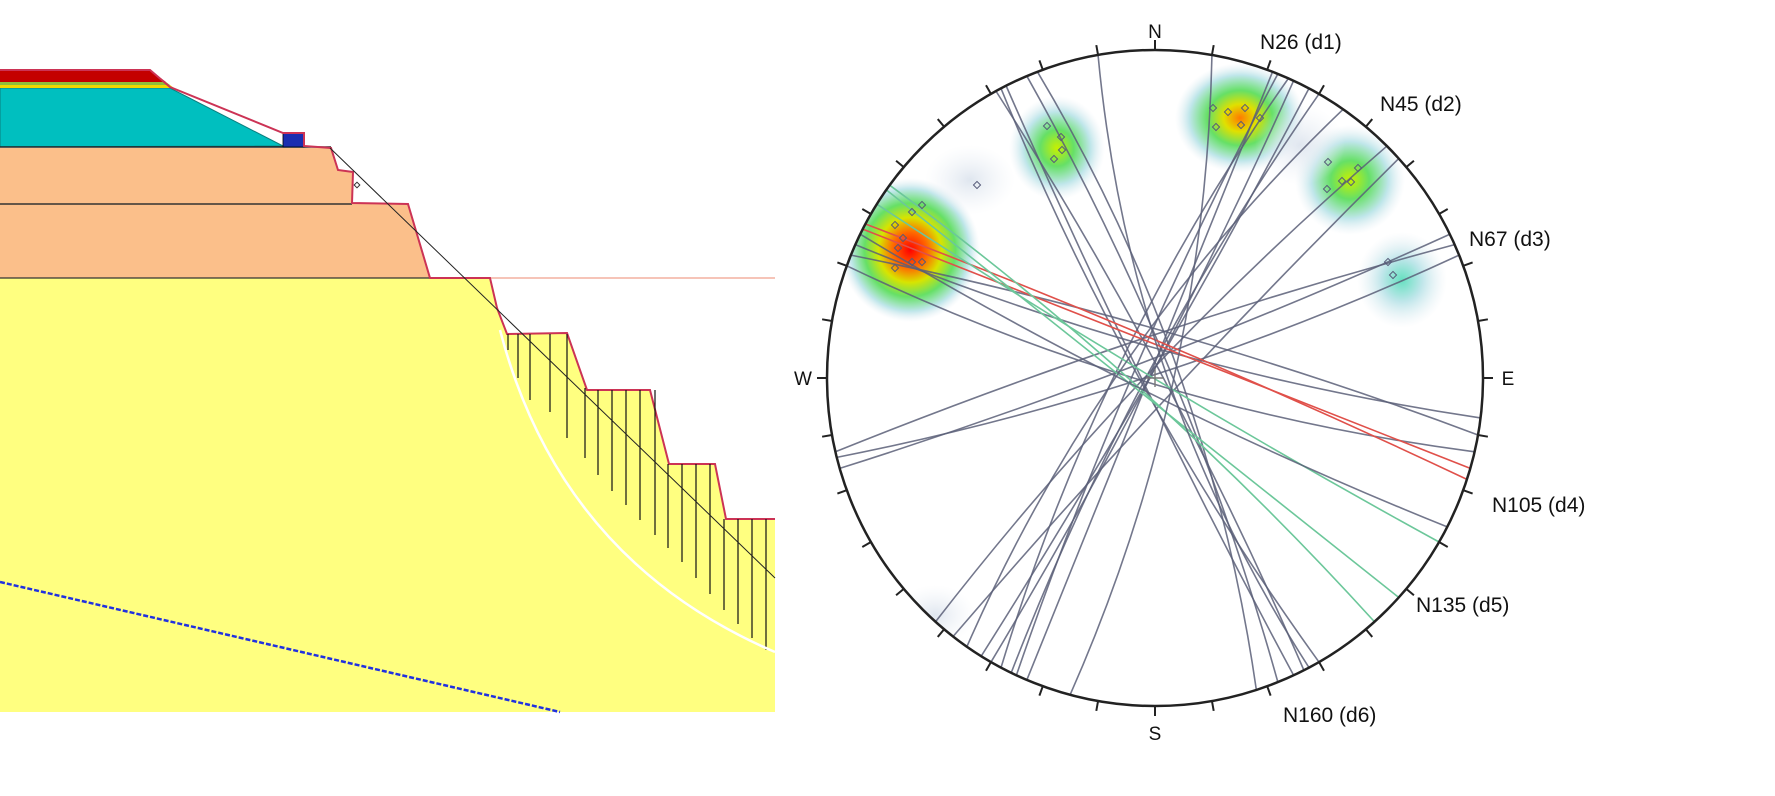 The width and height of the screenshot is (1775, 796). I want to click on center-cross, so click(1155, 378).